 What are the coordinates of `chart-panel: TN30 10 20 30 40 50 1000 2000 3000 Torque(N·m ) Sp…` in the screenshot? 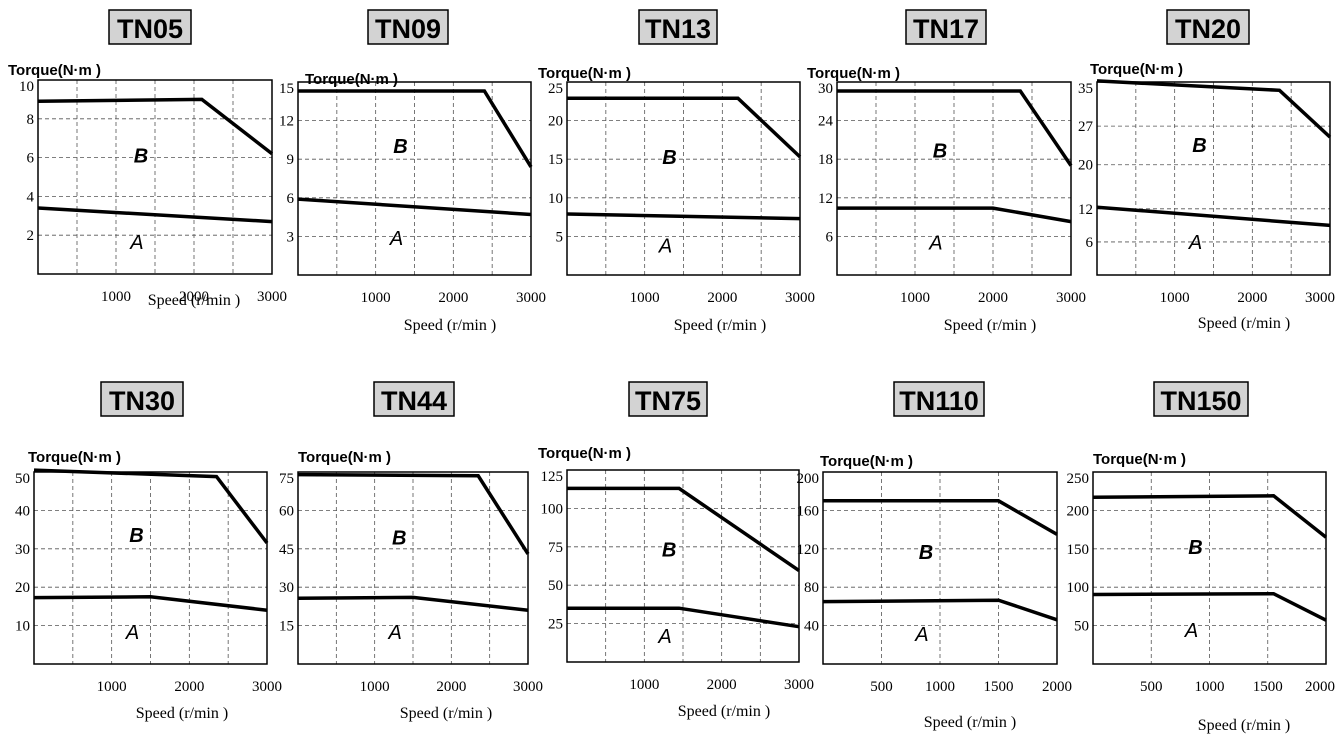 It's located at (148, 551).